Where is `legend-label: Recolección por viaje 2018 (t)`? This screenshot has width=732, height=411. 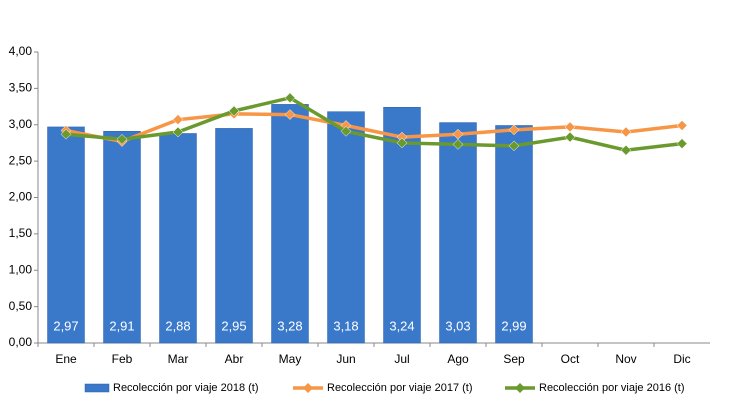
legend-label: Recolección por viaje 2018 (t) is located at coordinates (186, 388).